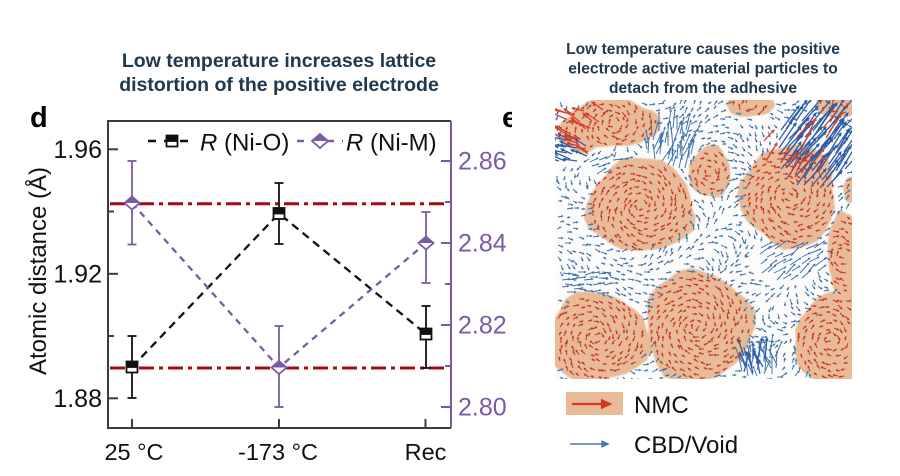  Describe the element at coordinates (77, 150) in the screenshot. I see `svg-text: 1.96` at that location.